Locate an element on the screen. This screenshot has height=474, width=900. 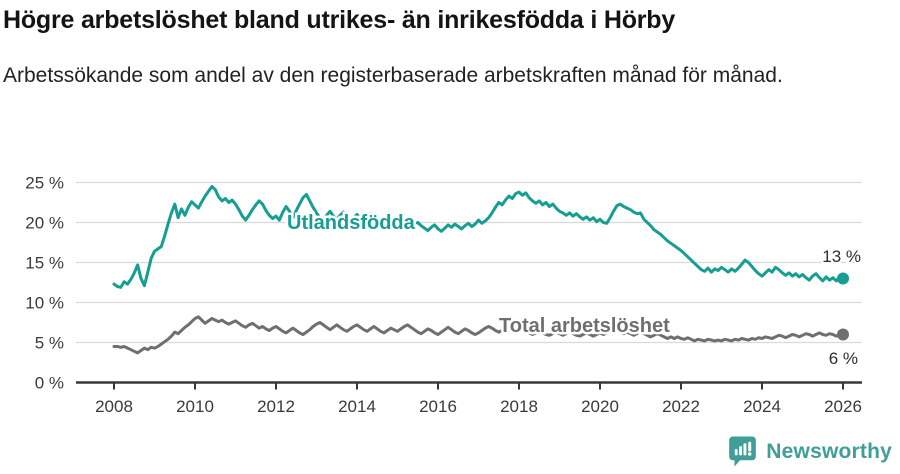
end-value-label-total-arbetsloshet: 6 % is located at coordinates (843, 358).